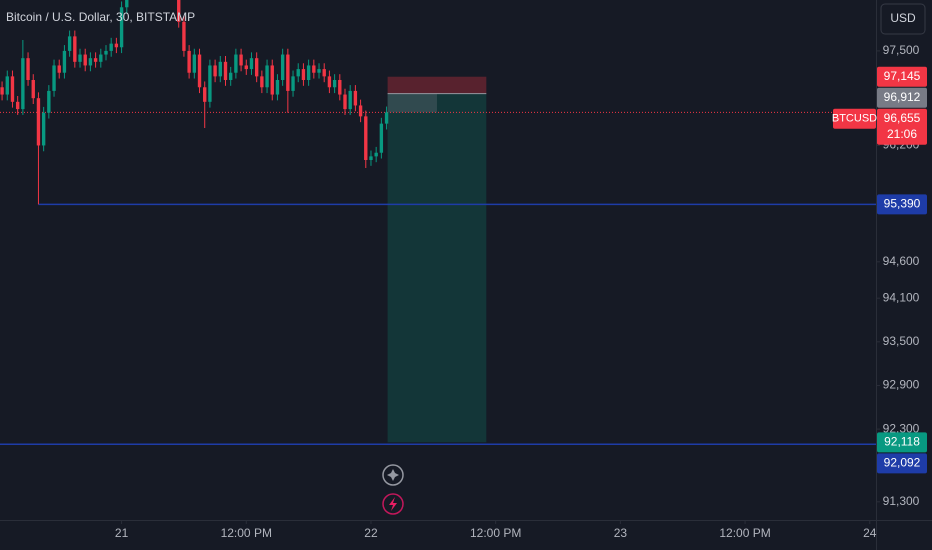  I want to click on chart-title: Bitcoin / U.S. Dollar, 30, BITSTAMP, so click(100, 17).